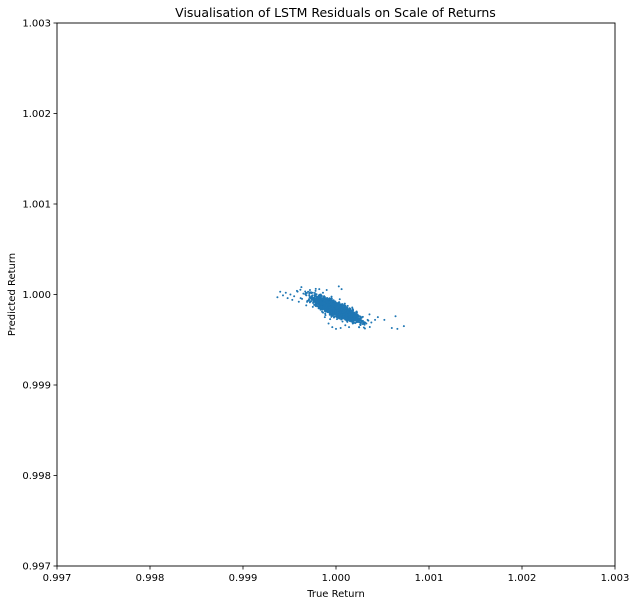 The height and width of the screenshot is (604, 636). What do you see at coordinates (36, 295) in the screenshot?
I see `y-tick-label: 1.000` at bounding box center [36, 295].